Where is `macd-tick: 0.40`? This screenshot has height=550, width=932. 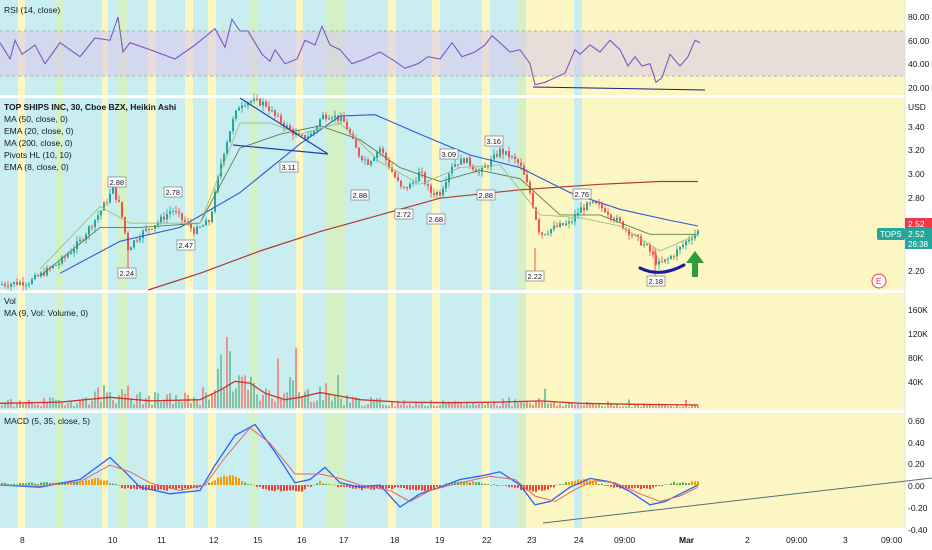 macd-tick: 0.40 is located at coordinates (916, 443).